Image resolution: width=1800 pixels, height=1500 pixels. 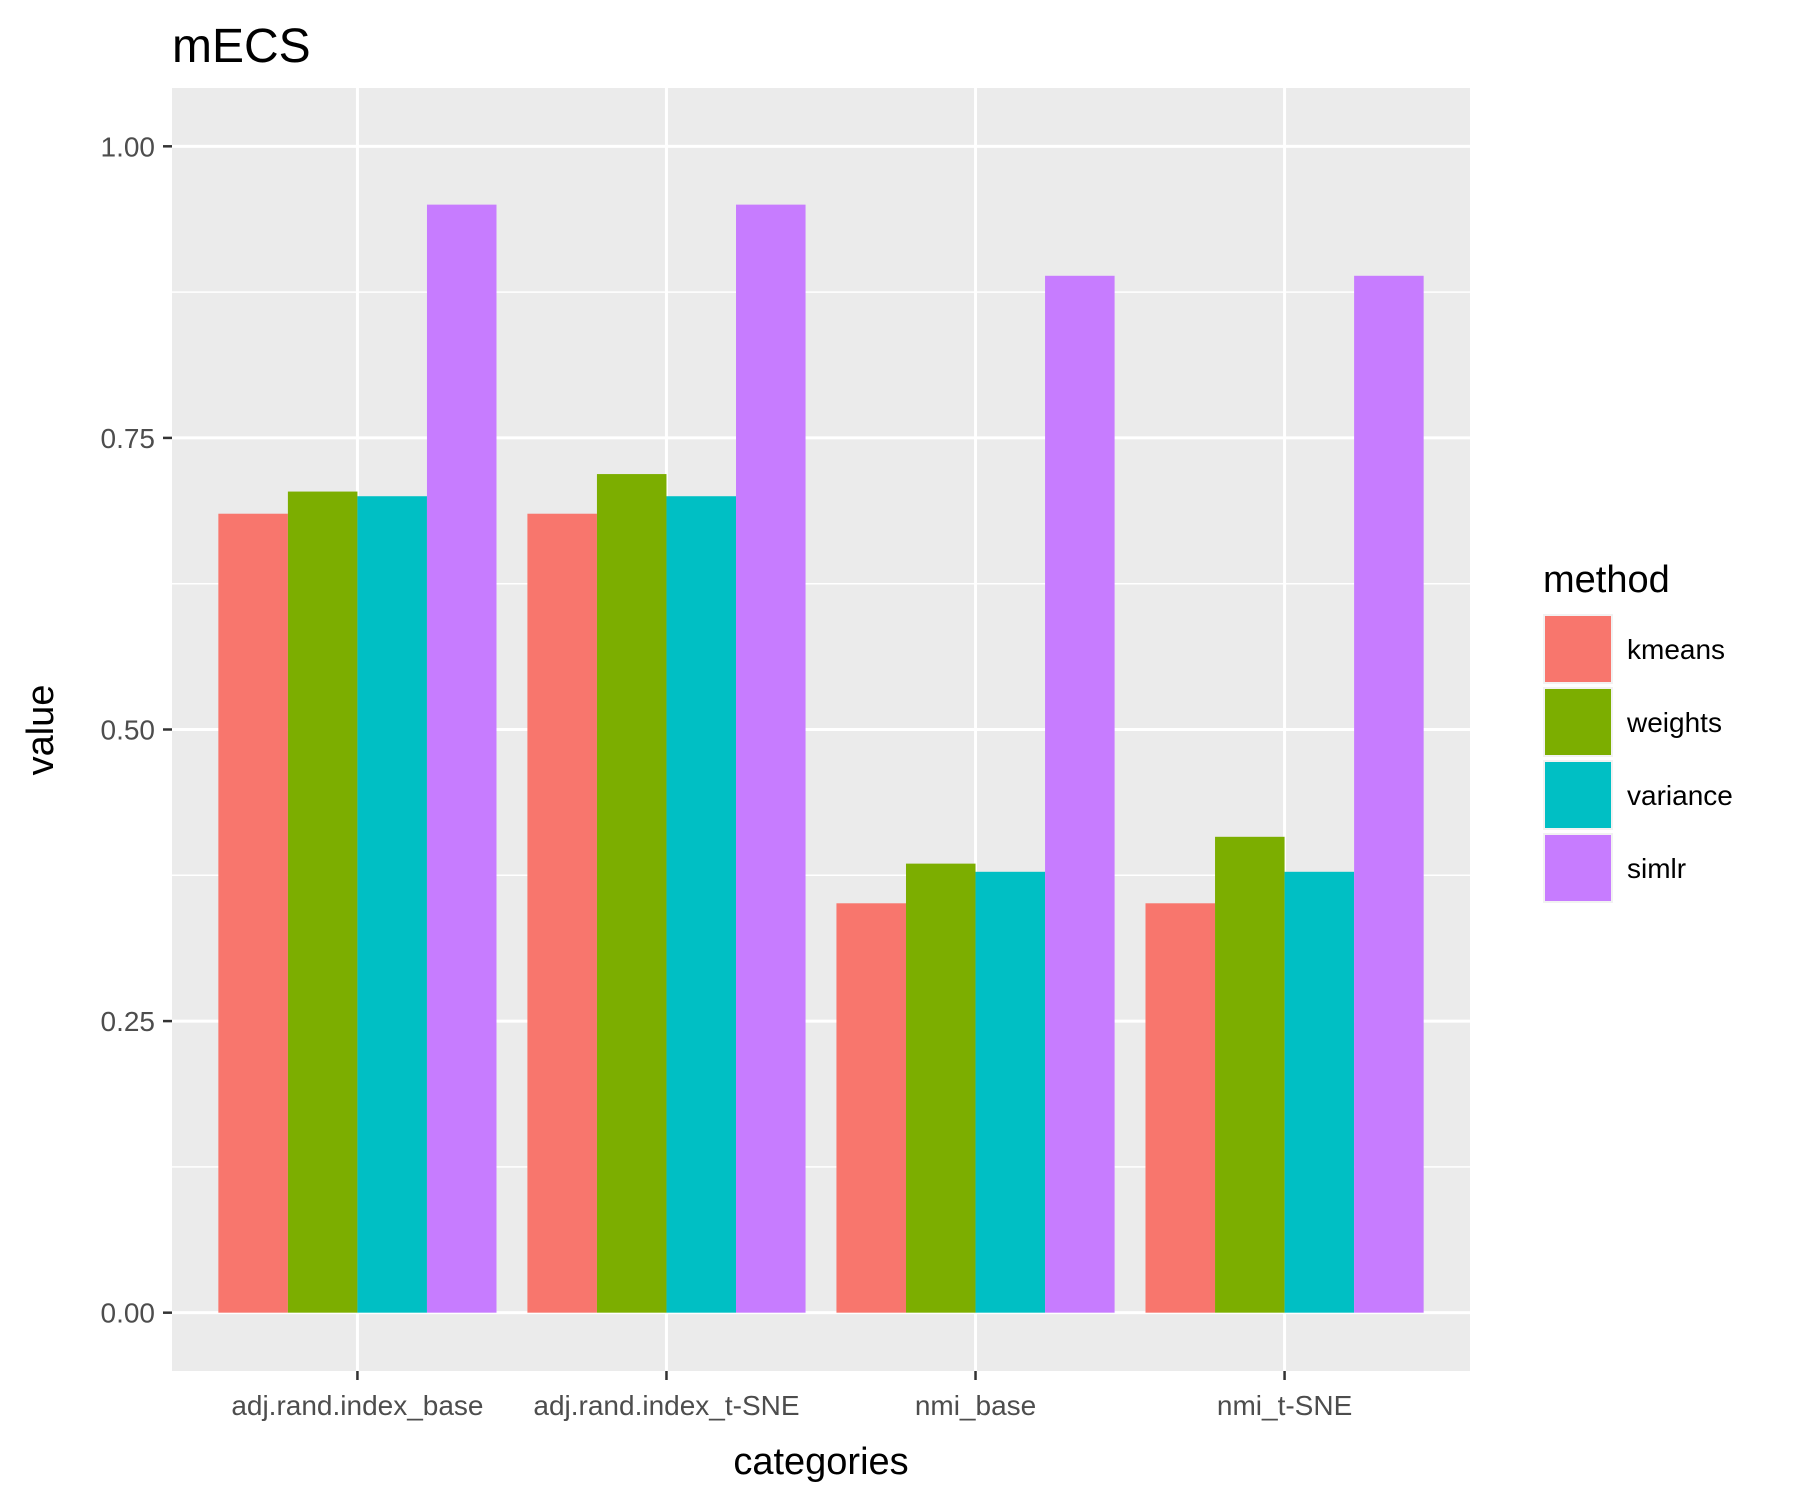 I want to click on y-axis-title: value, so click(x=41, y=730).